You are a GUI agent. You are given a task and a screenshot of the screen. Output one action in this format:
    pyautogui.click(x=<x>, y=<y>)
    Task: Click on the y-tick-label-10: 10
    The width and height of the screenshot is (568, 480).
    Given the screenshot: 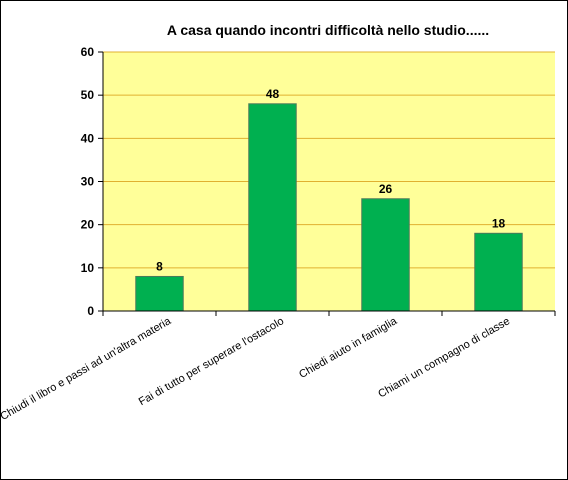 What is the action you would take?
    pyautogui.click(x=88, y=268)
    